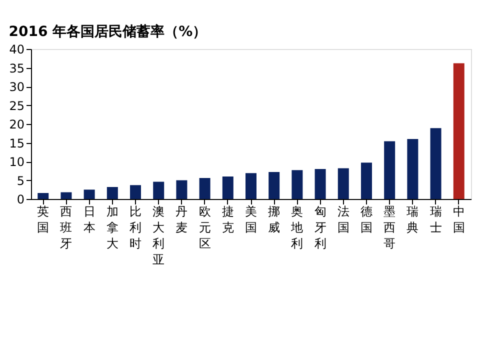  I want to click on x-tick-label: 丹麦, so click(182, 219).